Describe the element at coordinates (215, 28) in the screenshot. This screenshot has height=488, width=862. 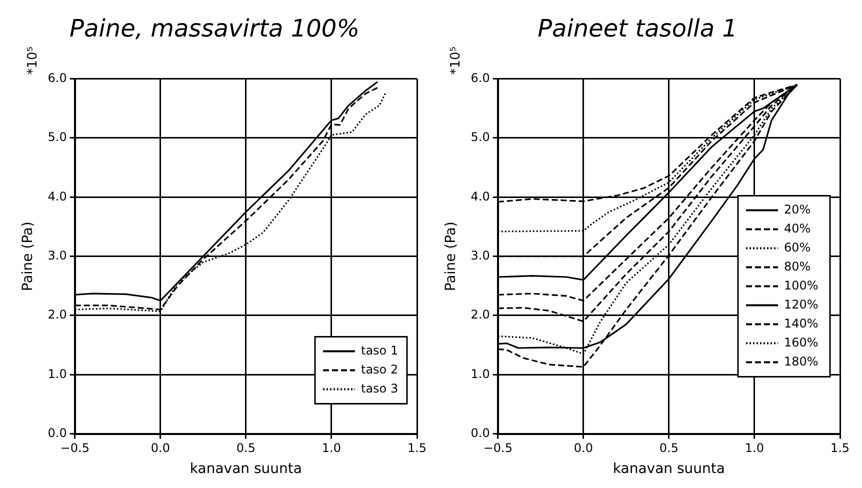
I see `chart-title: Paine, massavirta 100%` at that location.